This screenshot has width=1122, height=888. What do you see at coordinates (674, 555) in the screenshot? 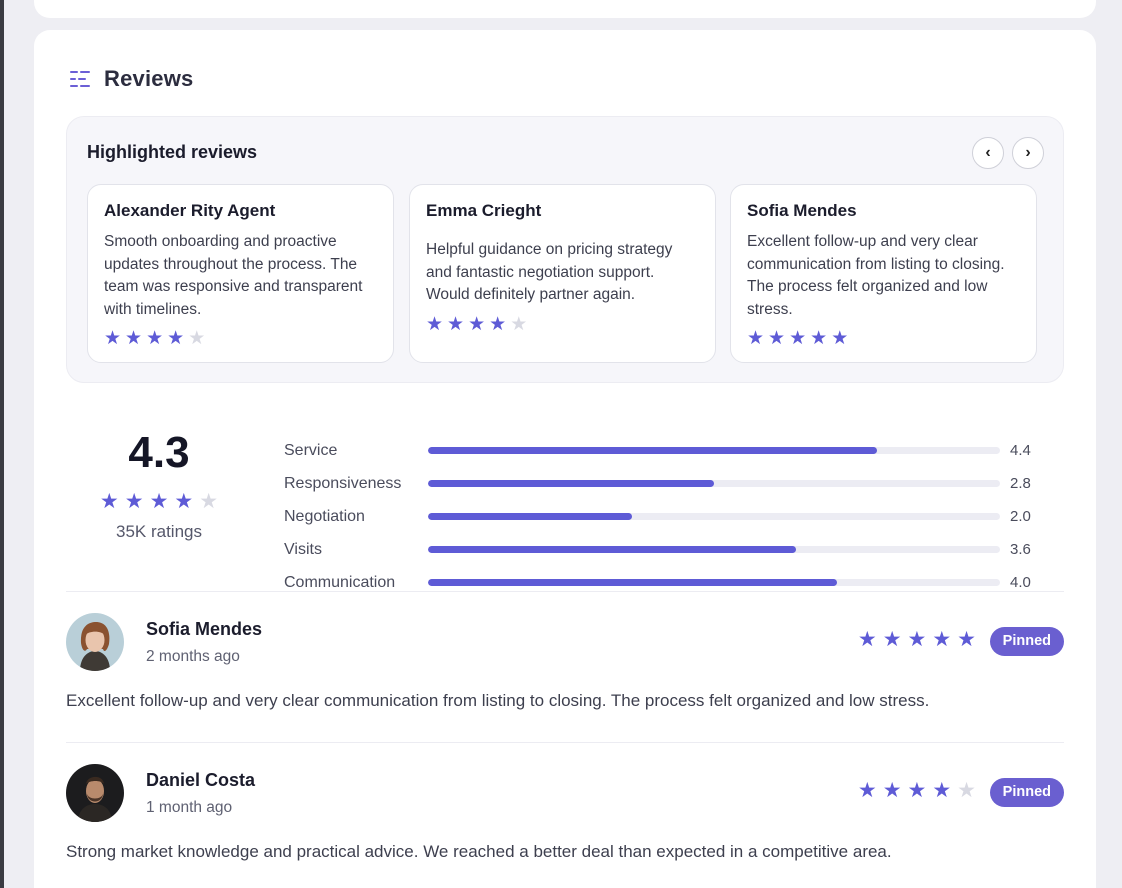
I see `category-row-visits: Visits 3.6` at bounding box center [674, 555].